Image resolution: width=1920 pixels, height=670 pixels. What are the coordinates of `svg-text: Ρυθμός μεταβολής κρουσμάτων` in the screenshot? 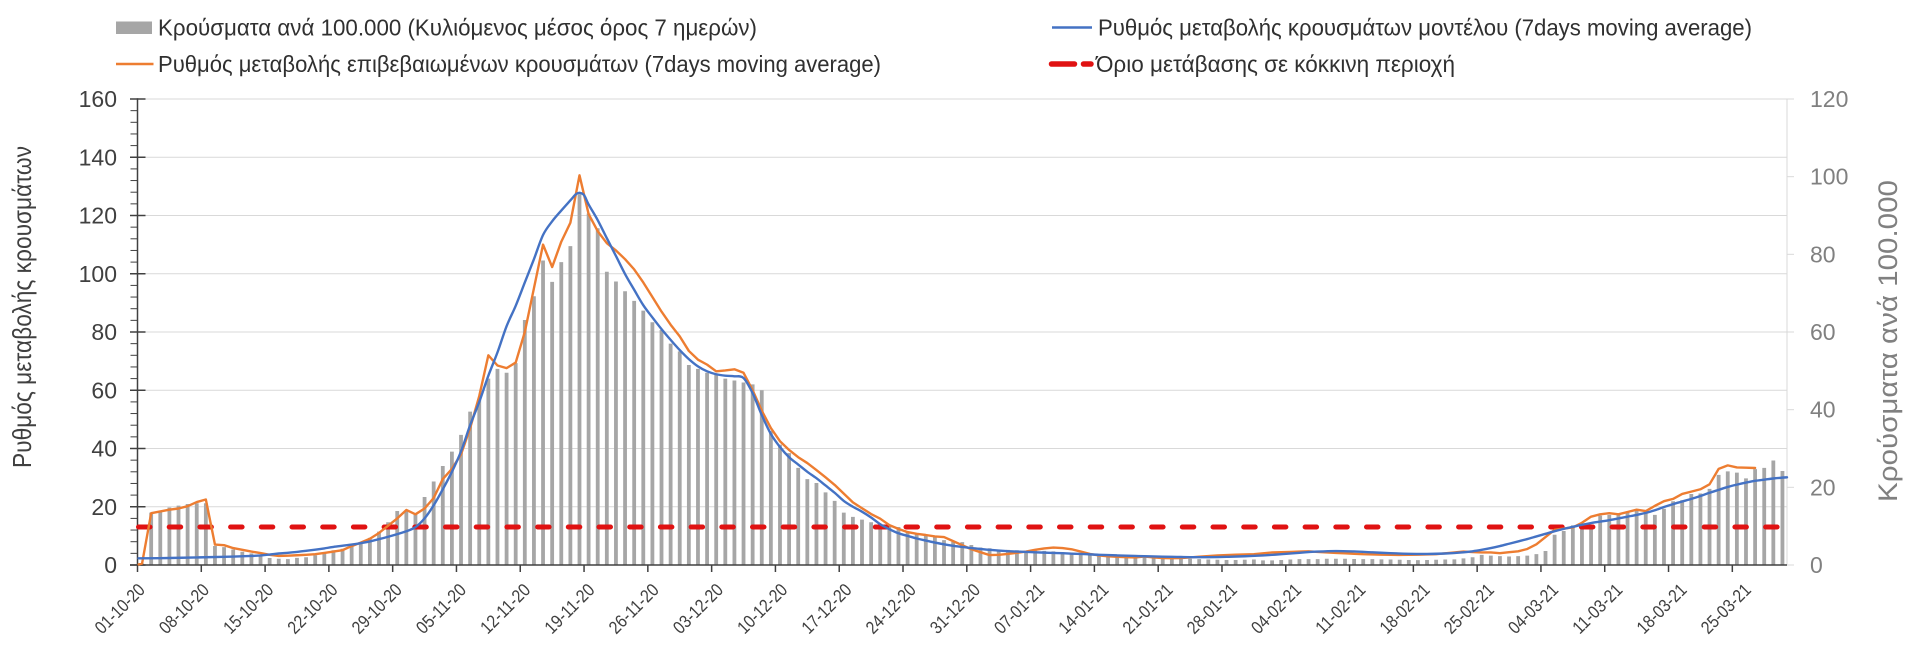 It's located at (22, 307).